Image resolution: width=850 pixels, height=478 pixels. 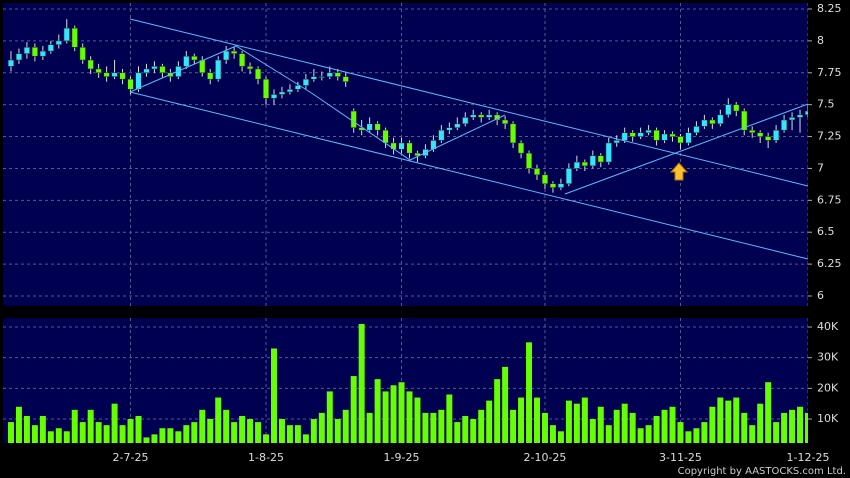 I want to click on y-tick-label: 6, so click(x=820, y=295).